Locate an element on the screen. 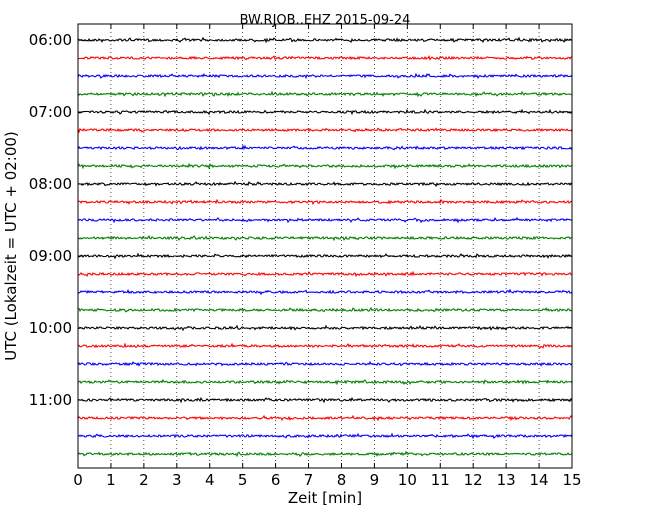 The height and width of the screenshot is (520, 650). y-tick-label-2: 08:00 is located at coordinates (50, 184).